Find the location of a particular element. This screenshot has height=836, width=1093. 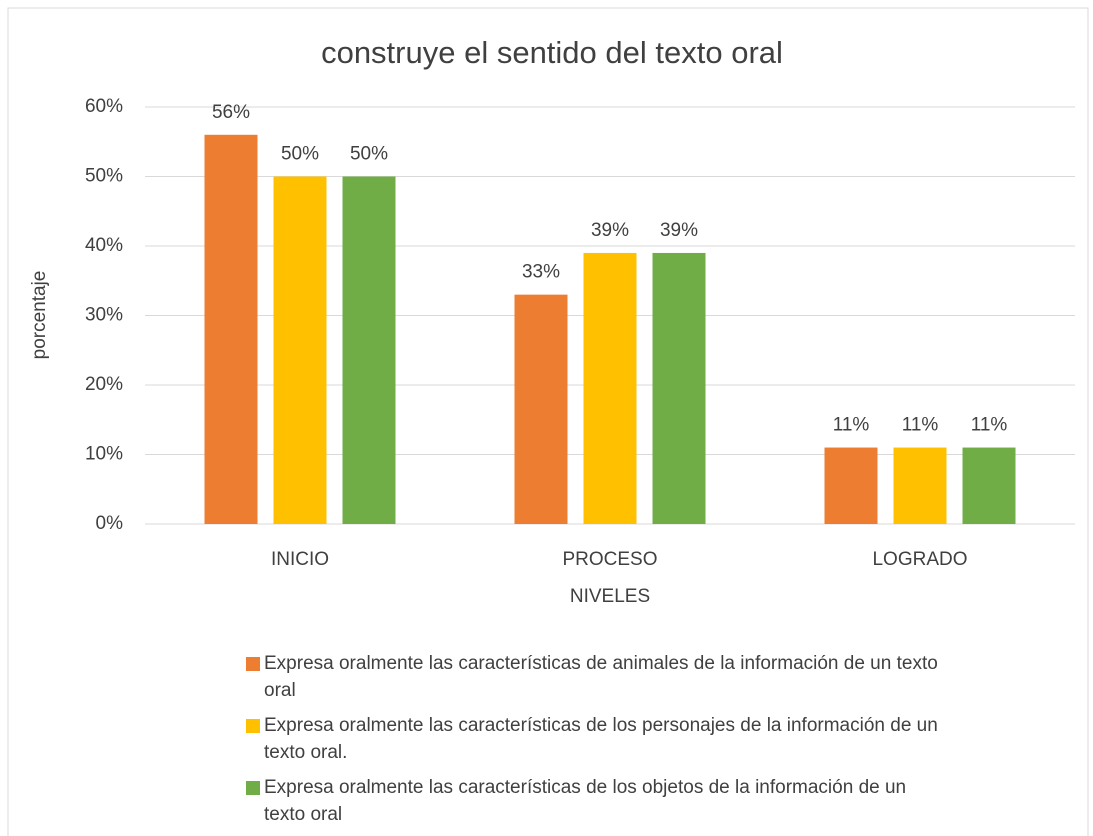

y-axis-label: porcentaje is located at coordinates (39, 315).